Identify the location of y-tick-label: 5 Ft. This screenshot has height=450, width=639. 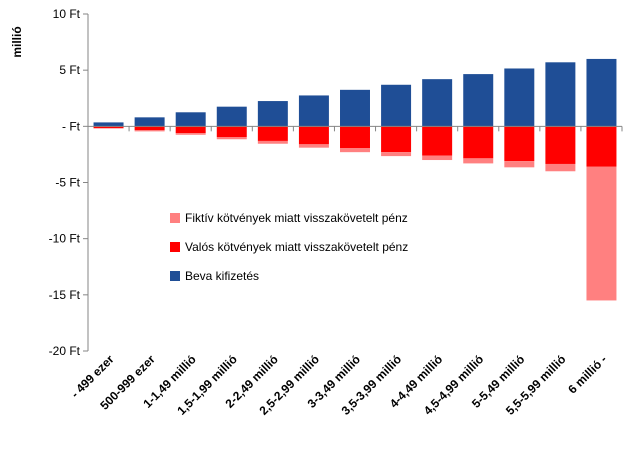
(69, 70).